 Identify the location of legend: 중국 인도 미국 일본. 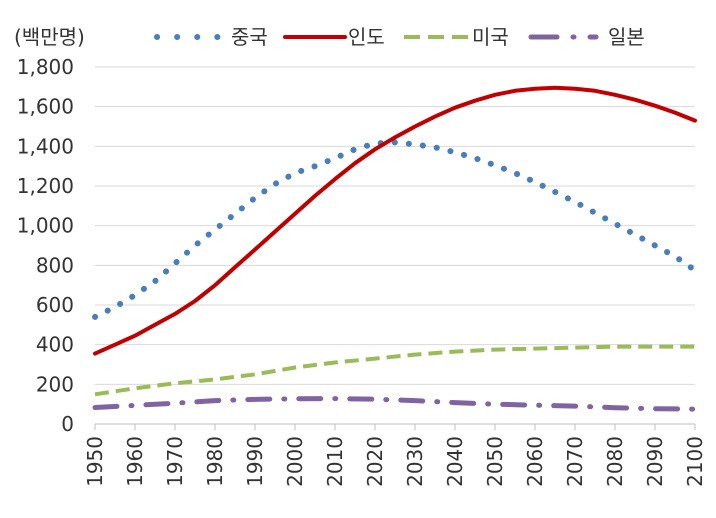
(399, 37).